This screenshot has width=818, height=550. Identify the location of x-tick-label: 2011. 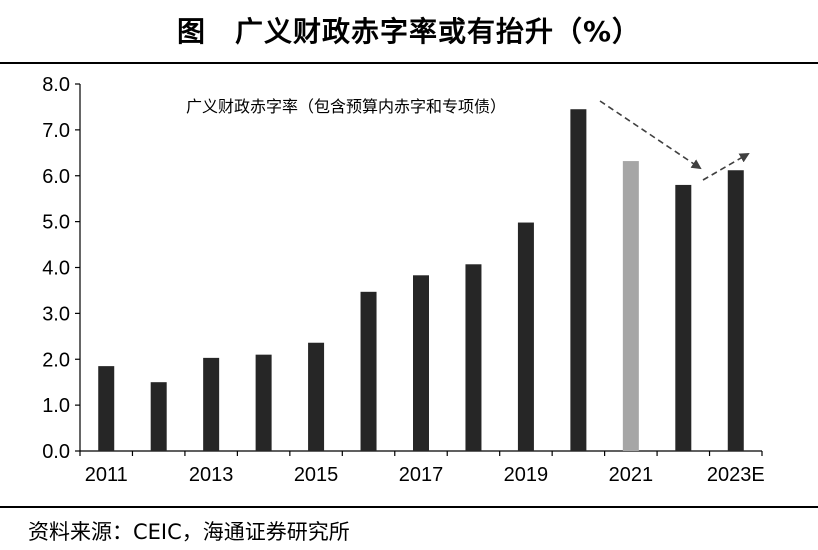
(106, 475).